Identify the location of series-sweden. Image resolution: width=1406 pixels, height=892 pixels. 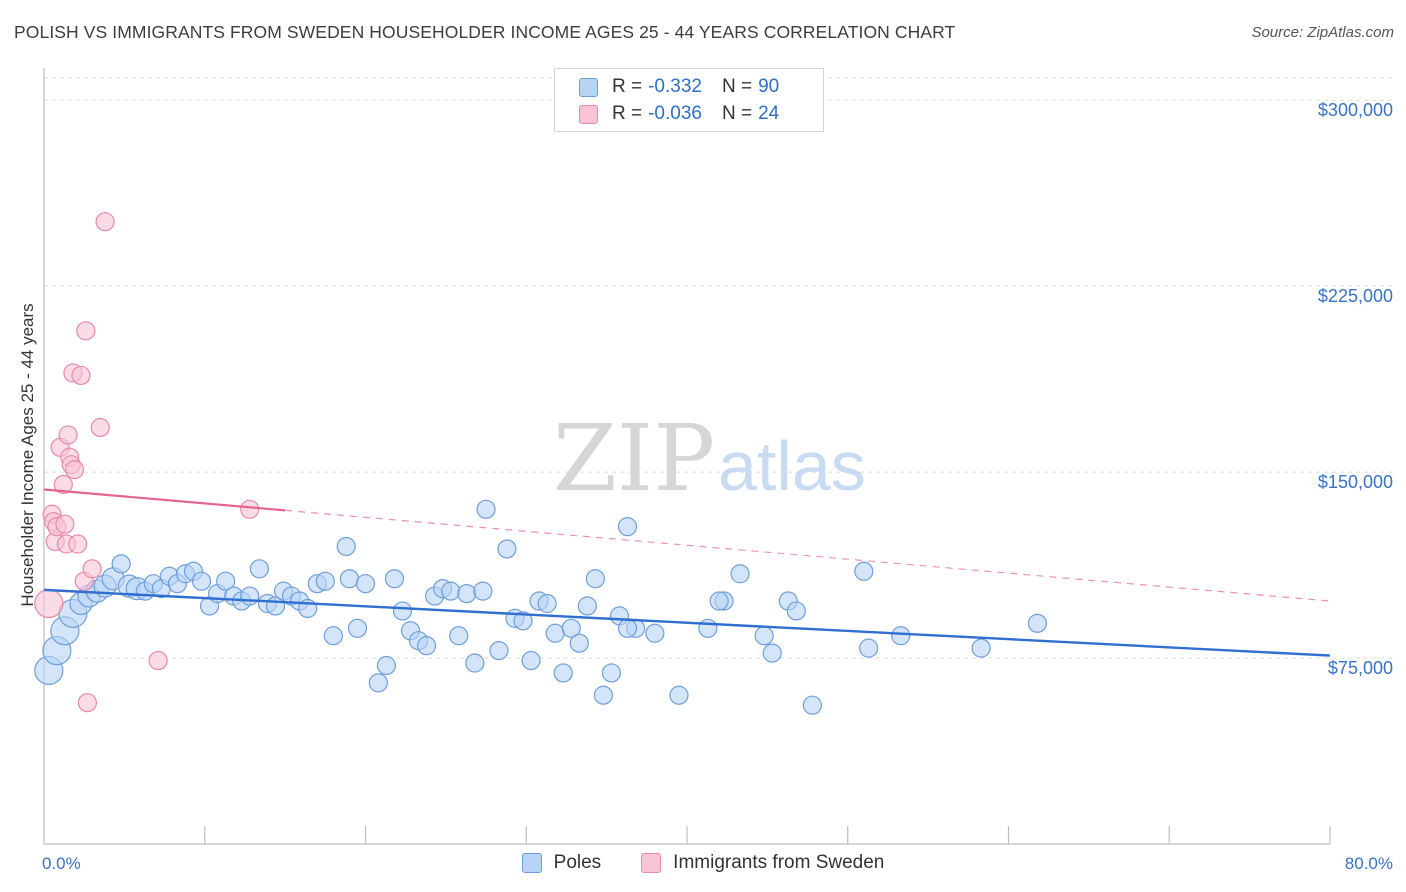
(147, 462).